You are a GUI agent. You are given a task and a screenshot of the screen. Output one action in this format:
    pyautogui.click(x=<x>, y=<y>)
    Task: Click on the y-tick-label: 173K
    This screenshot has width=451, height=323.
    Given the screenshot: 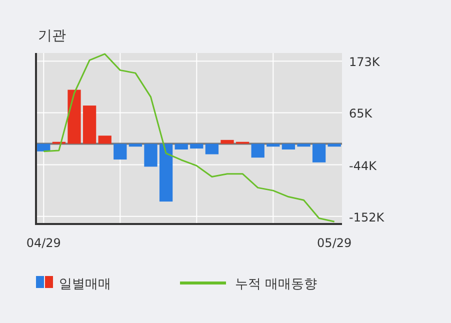 What is the action you would take?
    pyautogui.click(x=365, y=62)
    